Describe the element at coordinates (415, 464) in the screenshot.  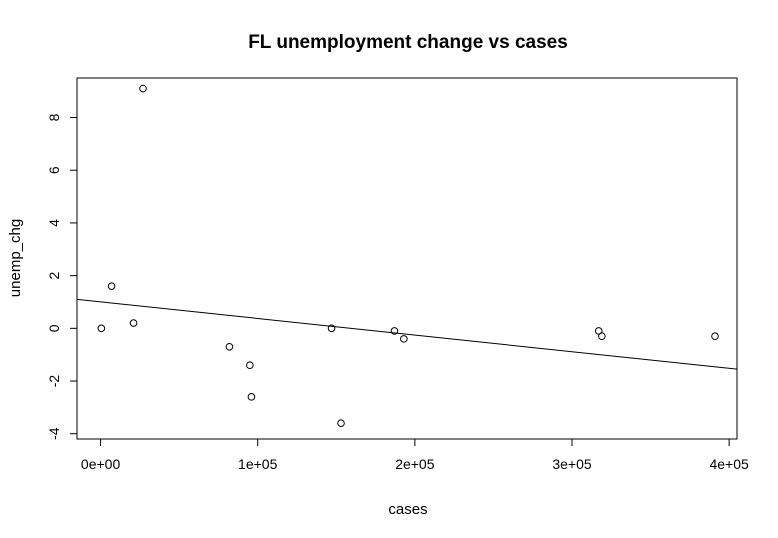
I see `x-tick-label: 2e+05` at that location.